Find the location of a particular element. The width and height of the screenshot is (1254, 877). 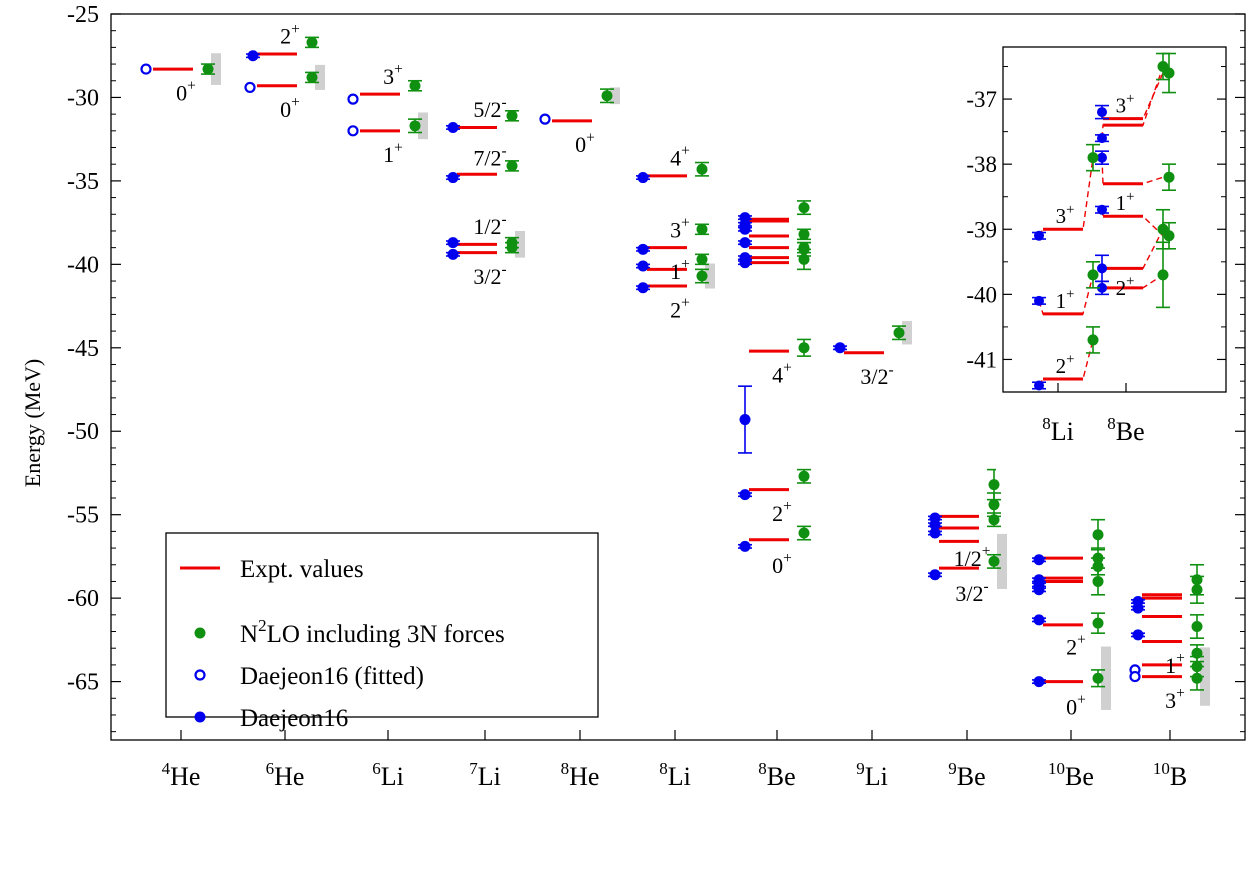

level-label-19: 3/2- is located at coordinates (971, 592).